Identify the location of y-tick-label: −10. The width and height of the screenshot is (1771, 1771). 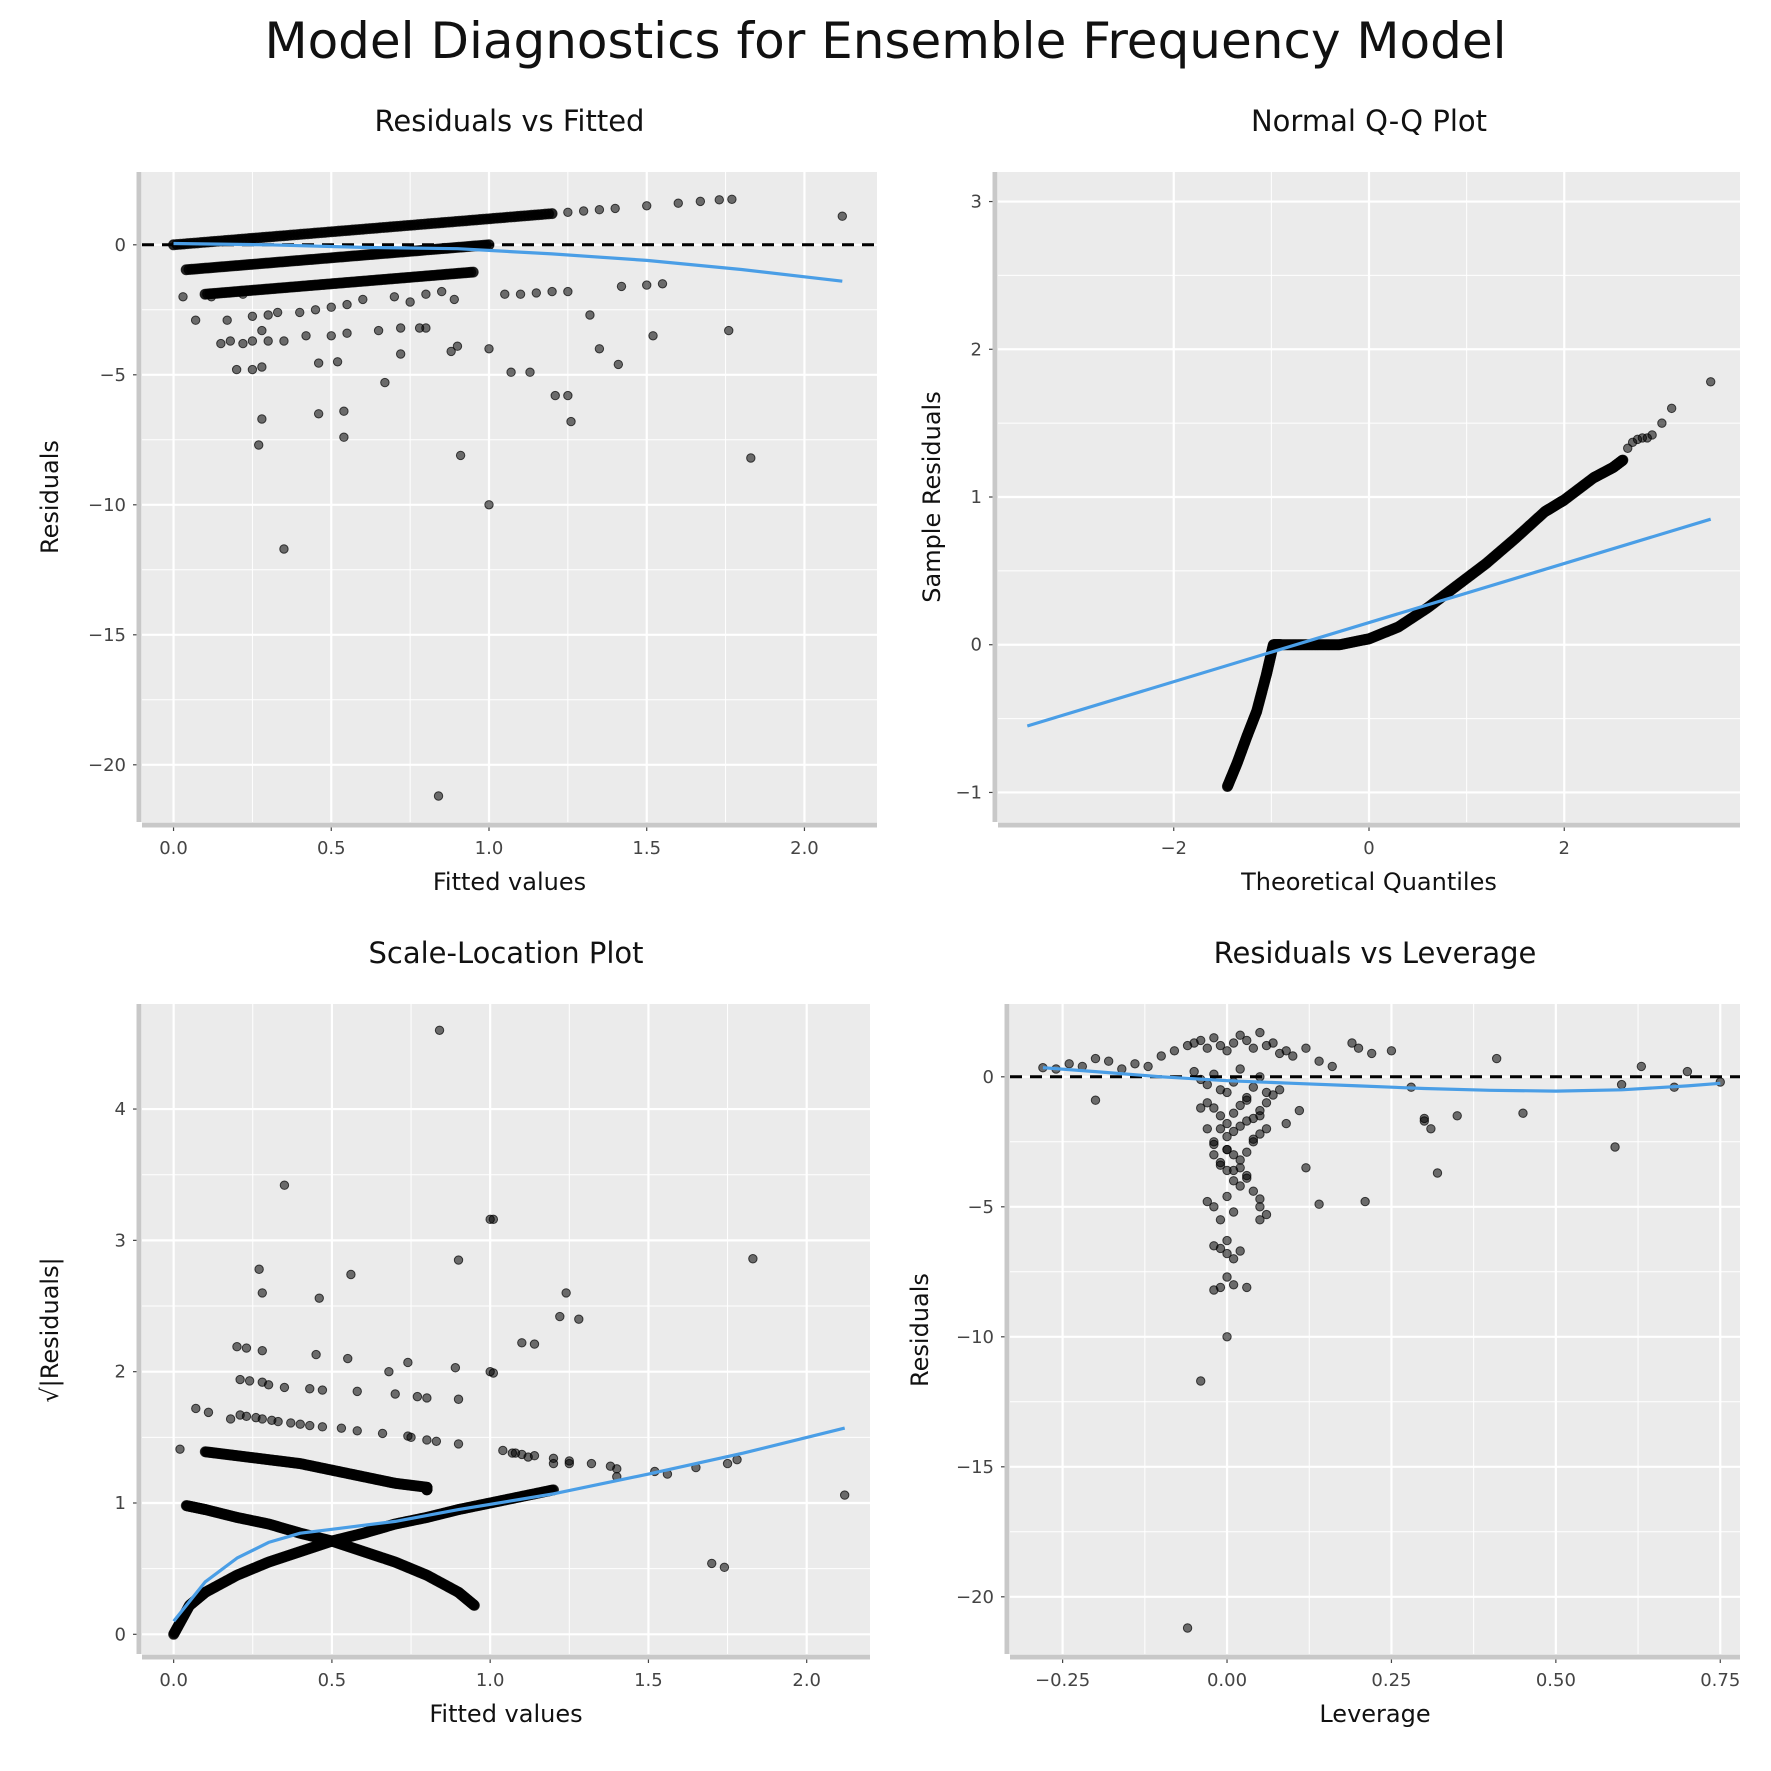
(107, 505).